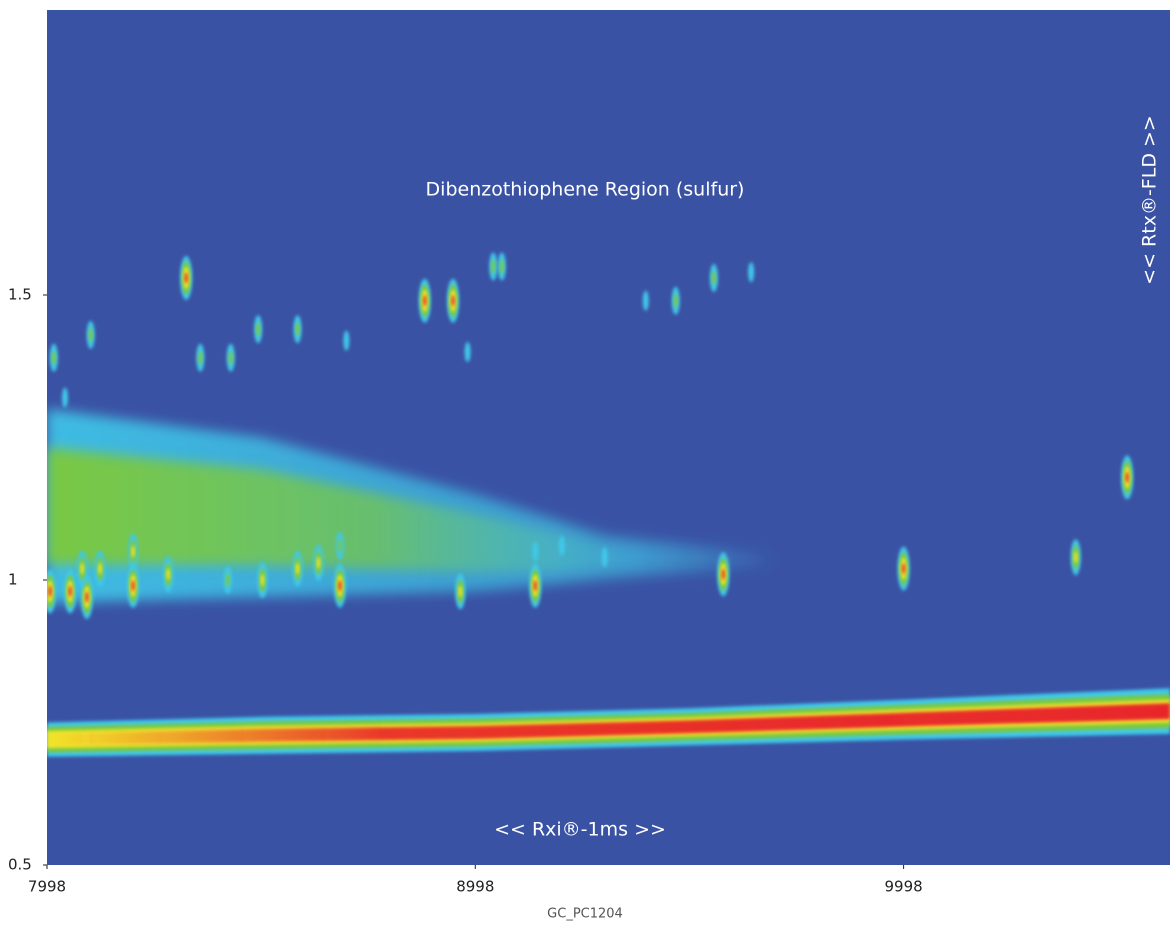 Image resolution: width=1170 pixels, height=926 pixels. What do you see at coordinates (13, 580) in the screenshot?
I see `y-tick-label: 1` at bounding box center [13, 580].